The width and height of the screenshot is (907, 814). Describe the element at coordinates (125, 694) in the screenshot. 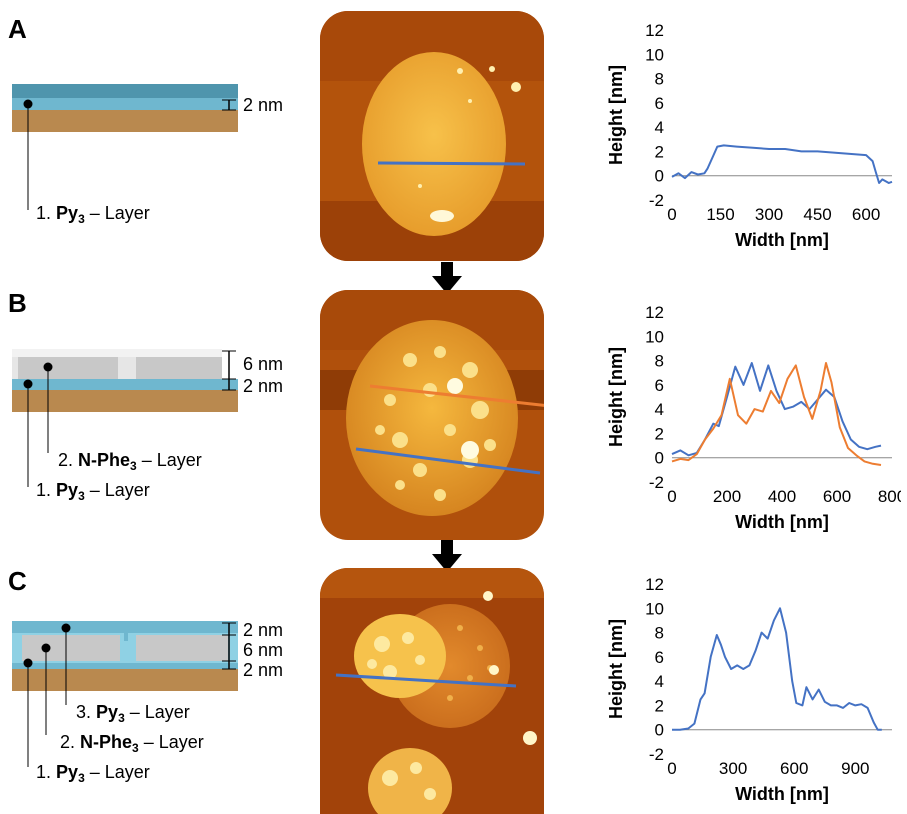

I see `layer-schematic-c` at that location.